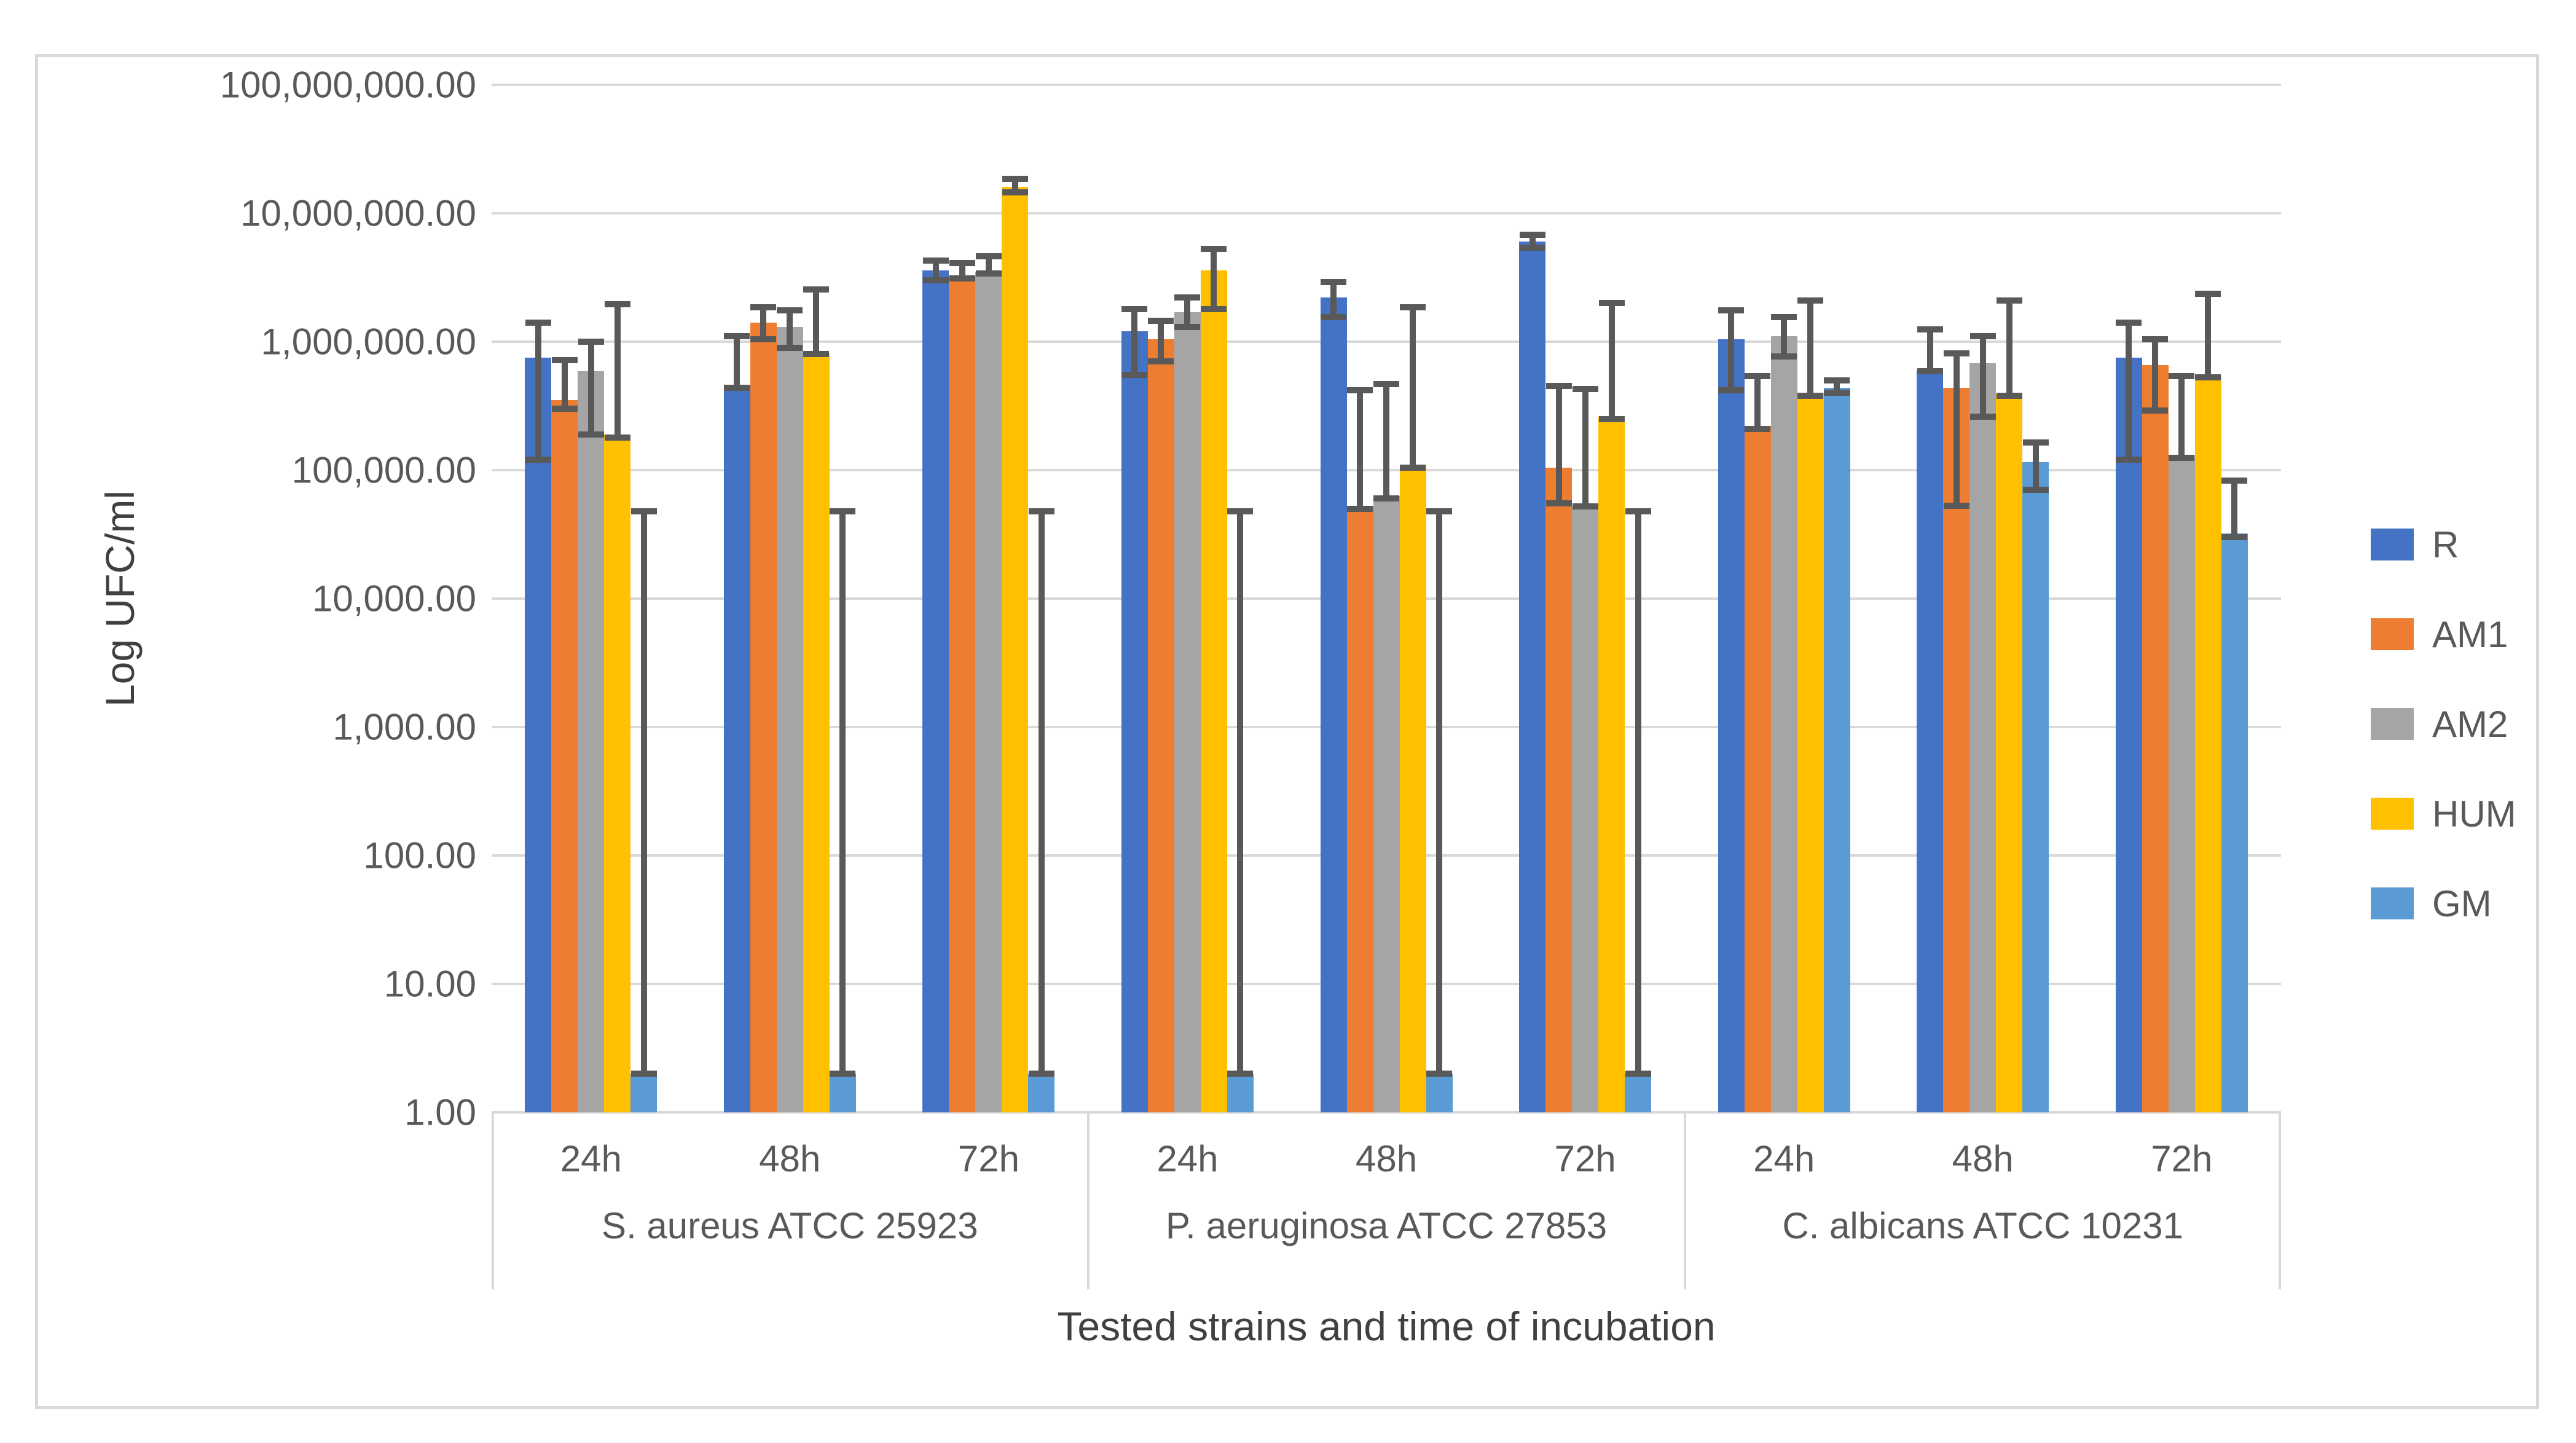 The width and height of the screenshot is (2576, 1443). Describe the element at coordinates (1930, 741) in the screenshot. I see `bar-R-48h-group2` at that location.